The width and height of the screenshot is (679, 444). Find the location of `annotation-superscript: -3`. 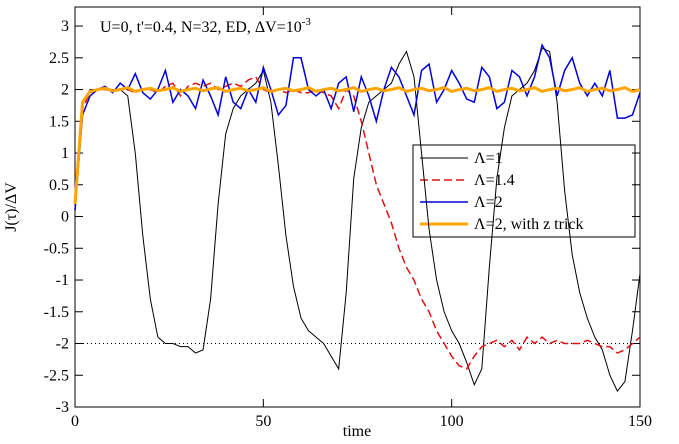

annotation-superscript: -3 is located at coordinates (307, 22).